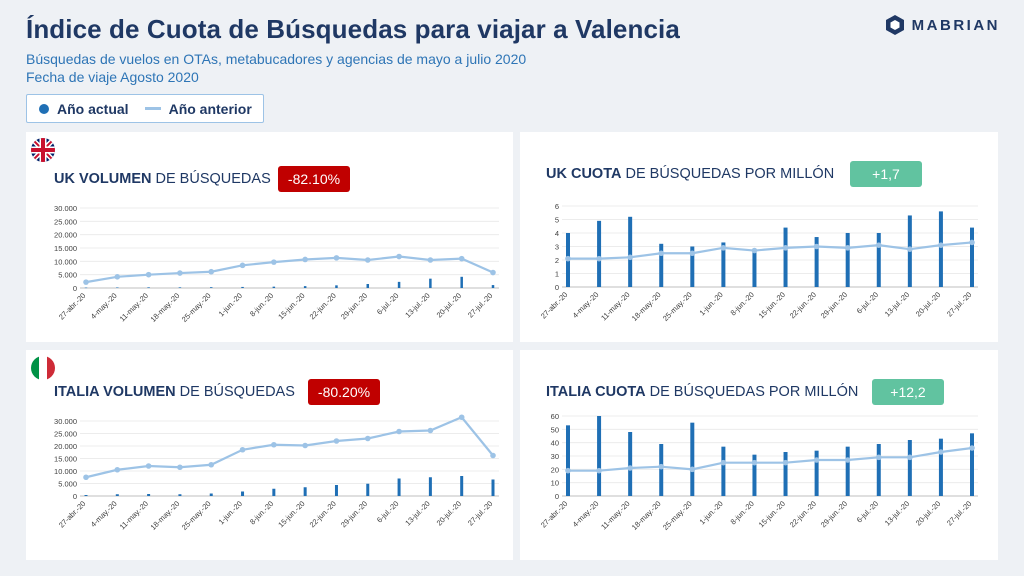  I want to click on italy-flag-icon, so click(43, 368).